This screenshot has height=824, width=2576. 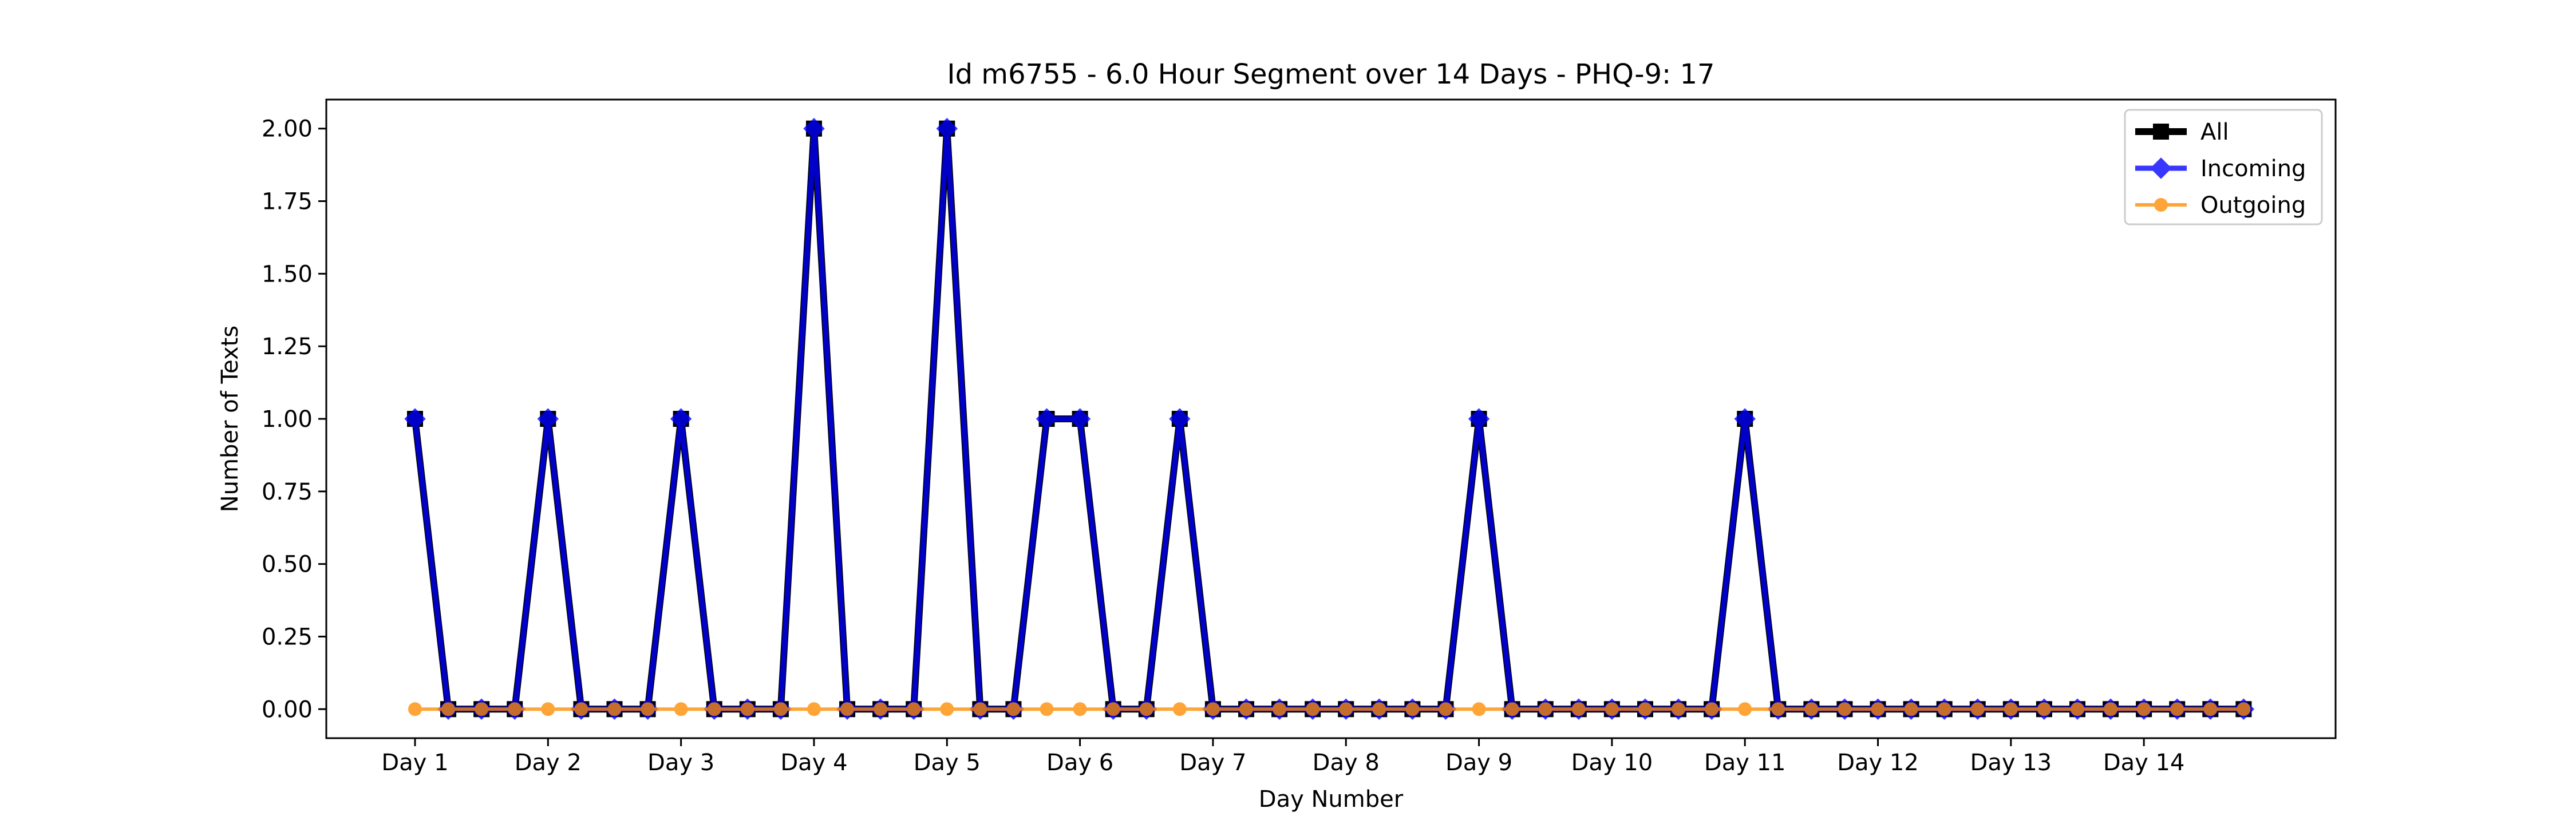 What do you see at coordinates (1212, 763) in the screenshot?
I see `x-tick-label: Day 7` at bounding box center [1212, 763].